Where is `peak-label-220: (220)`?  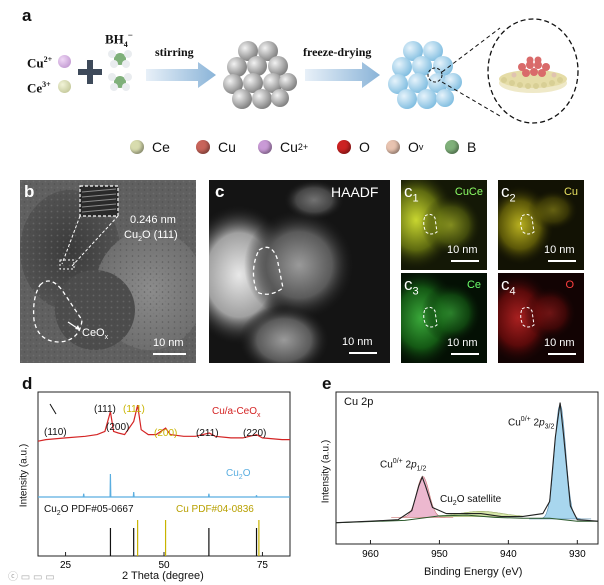 peak-label-220: (220) is located at coordinates (255, 433).